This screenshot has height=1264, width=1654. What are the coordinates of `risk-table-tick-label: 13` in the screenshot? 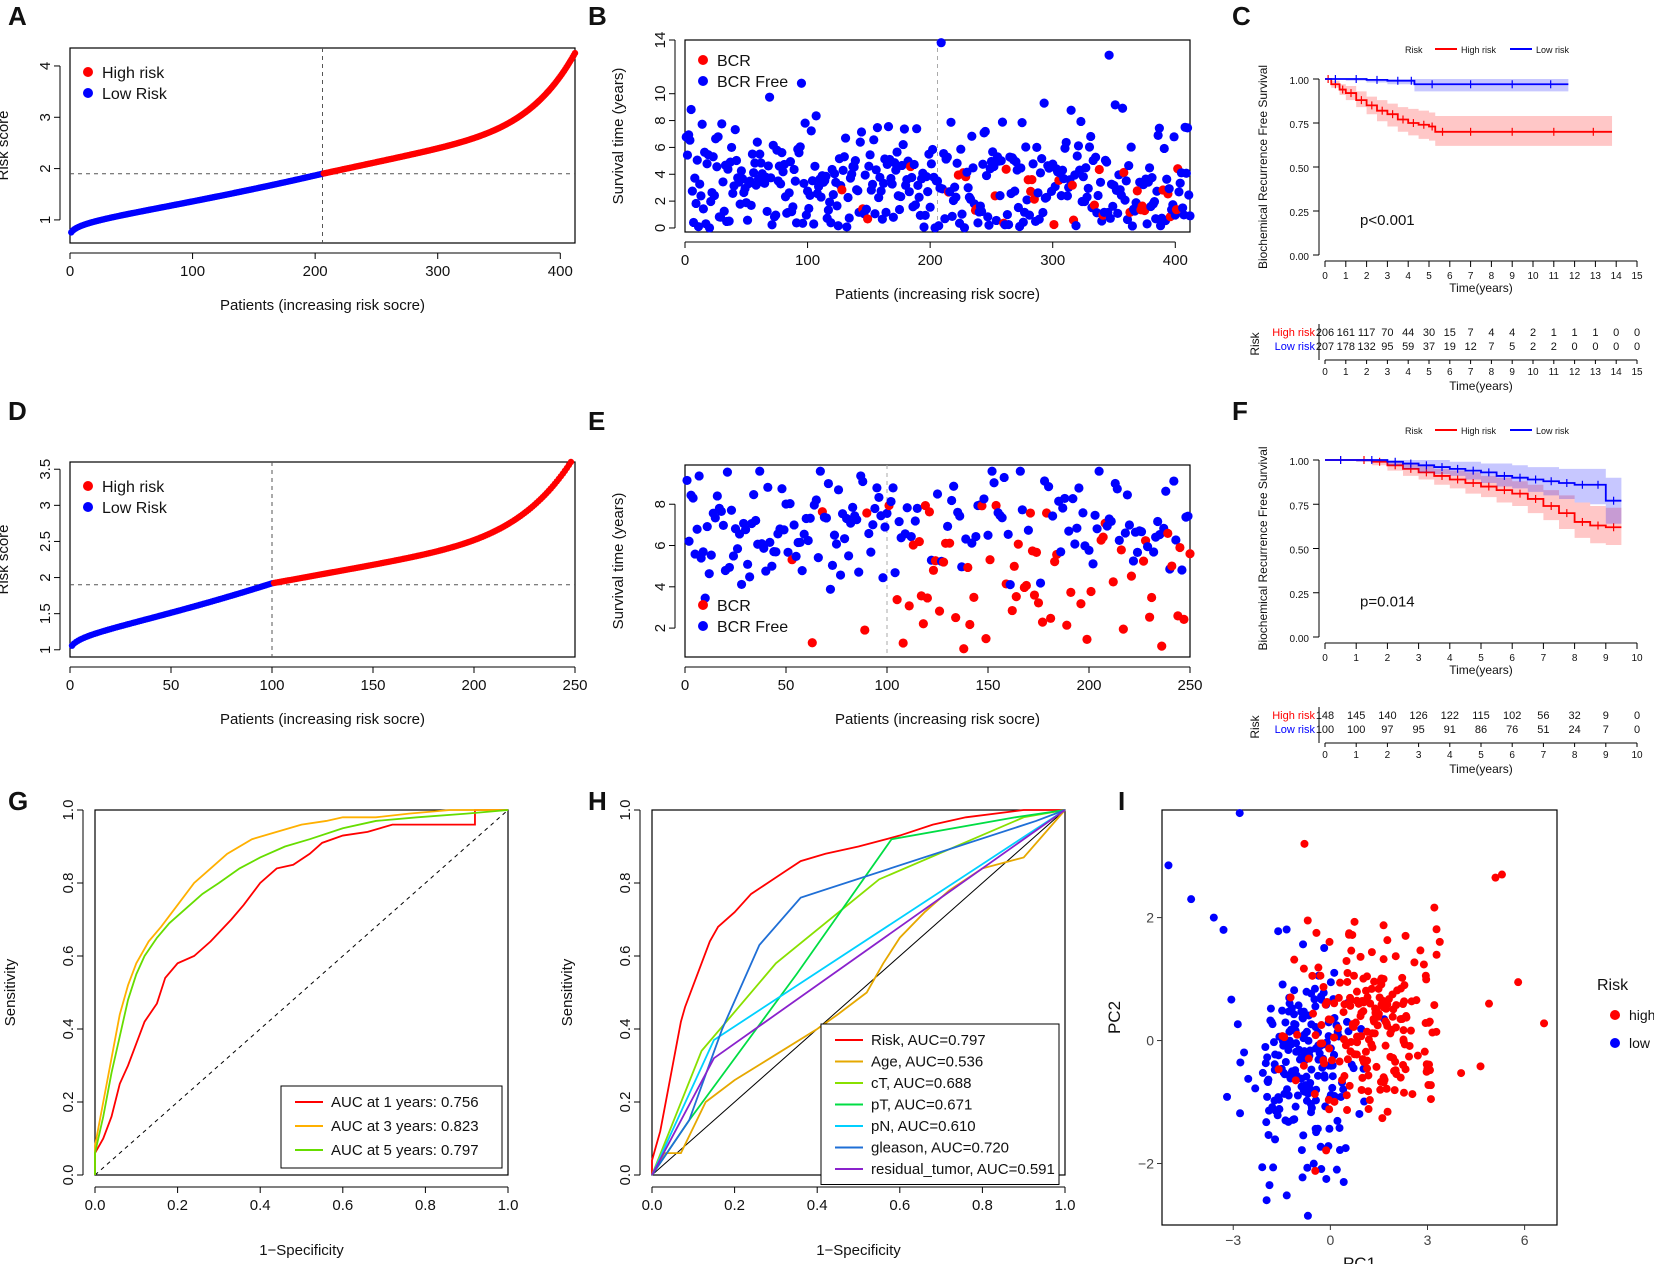 It's located at (1596, 372).